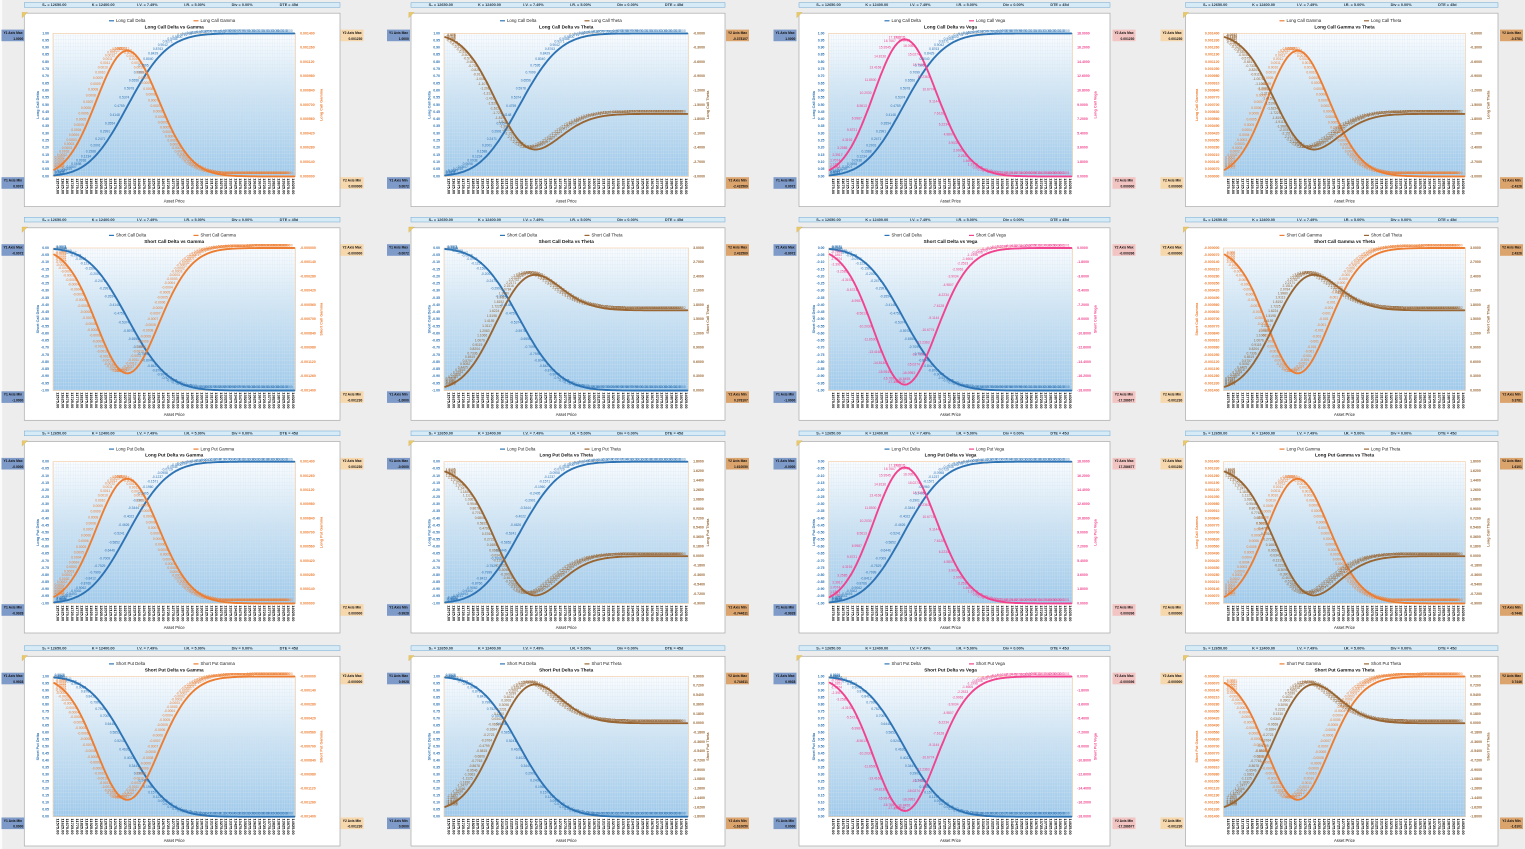 The width and height of the screenshot is (1525, 849). What do you see at coordinates (1017, 827) in the screenshot?
I see `svg-text: 13475.00` at bounding box center [1017, 827].